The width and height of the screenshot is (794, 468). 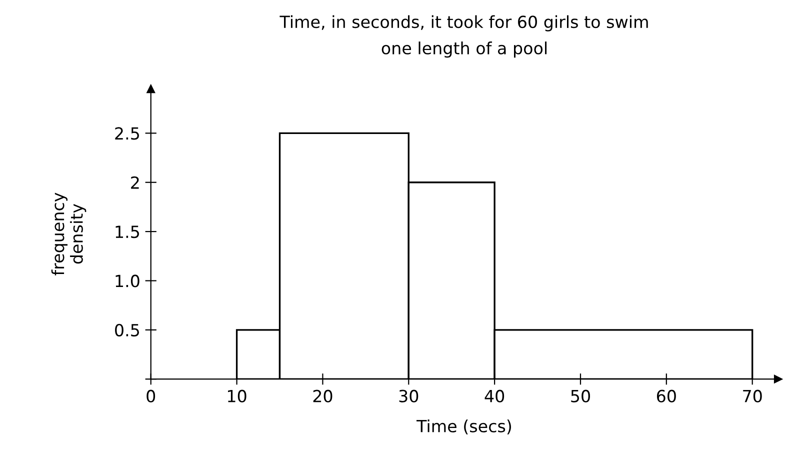 I want to click on x-tick-label: 70, so click(x=752, y=396).